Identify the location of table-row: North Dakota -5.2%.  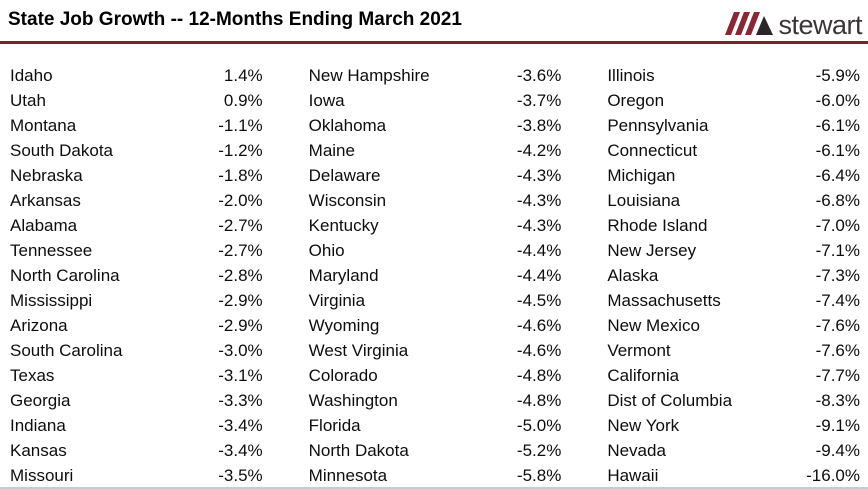
(435, 450).